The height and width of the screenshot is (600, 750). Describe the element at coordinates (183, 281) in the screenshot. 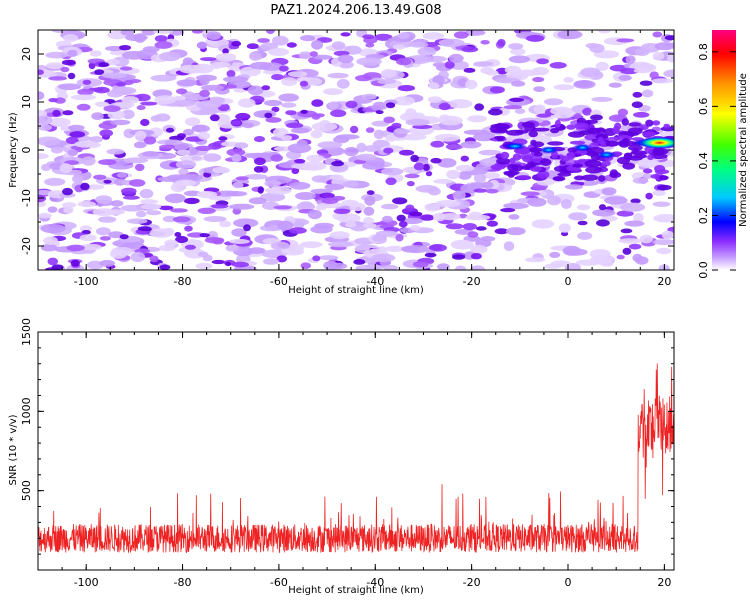

I see `x-tick-label: -80` at that location.